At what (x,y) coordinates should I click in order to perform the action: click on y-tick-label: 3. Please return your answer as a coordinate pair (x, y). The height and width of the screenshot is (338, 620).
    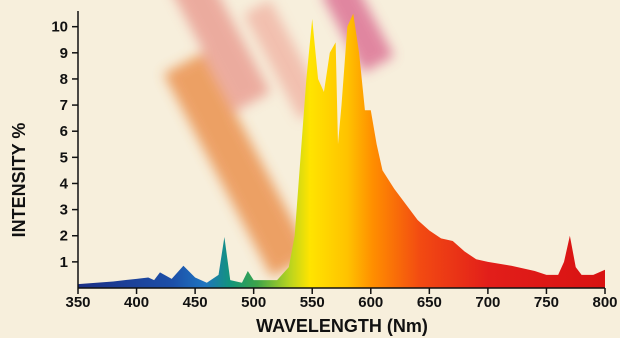
    Looking at the image, I should click on (64, 210).